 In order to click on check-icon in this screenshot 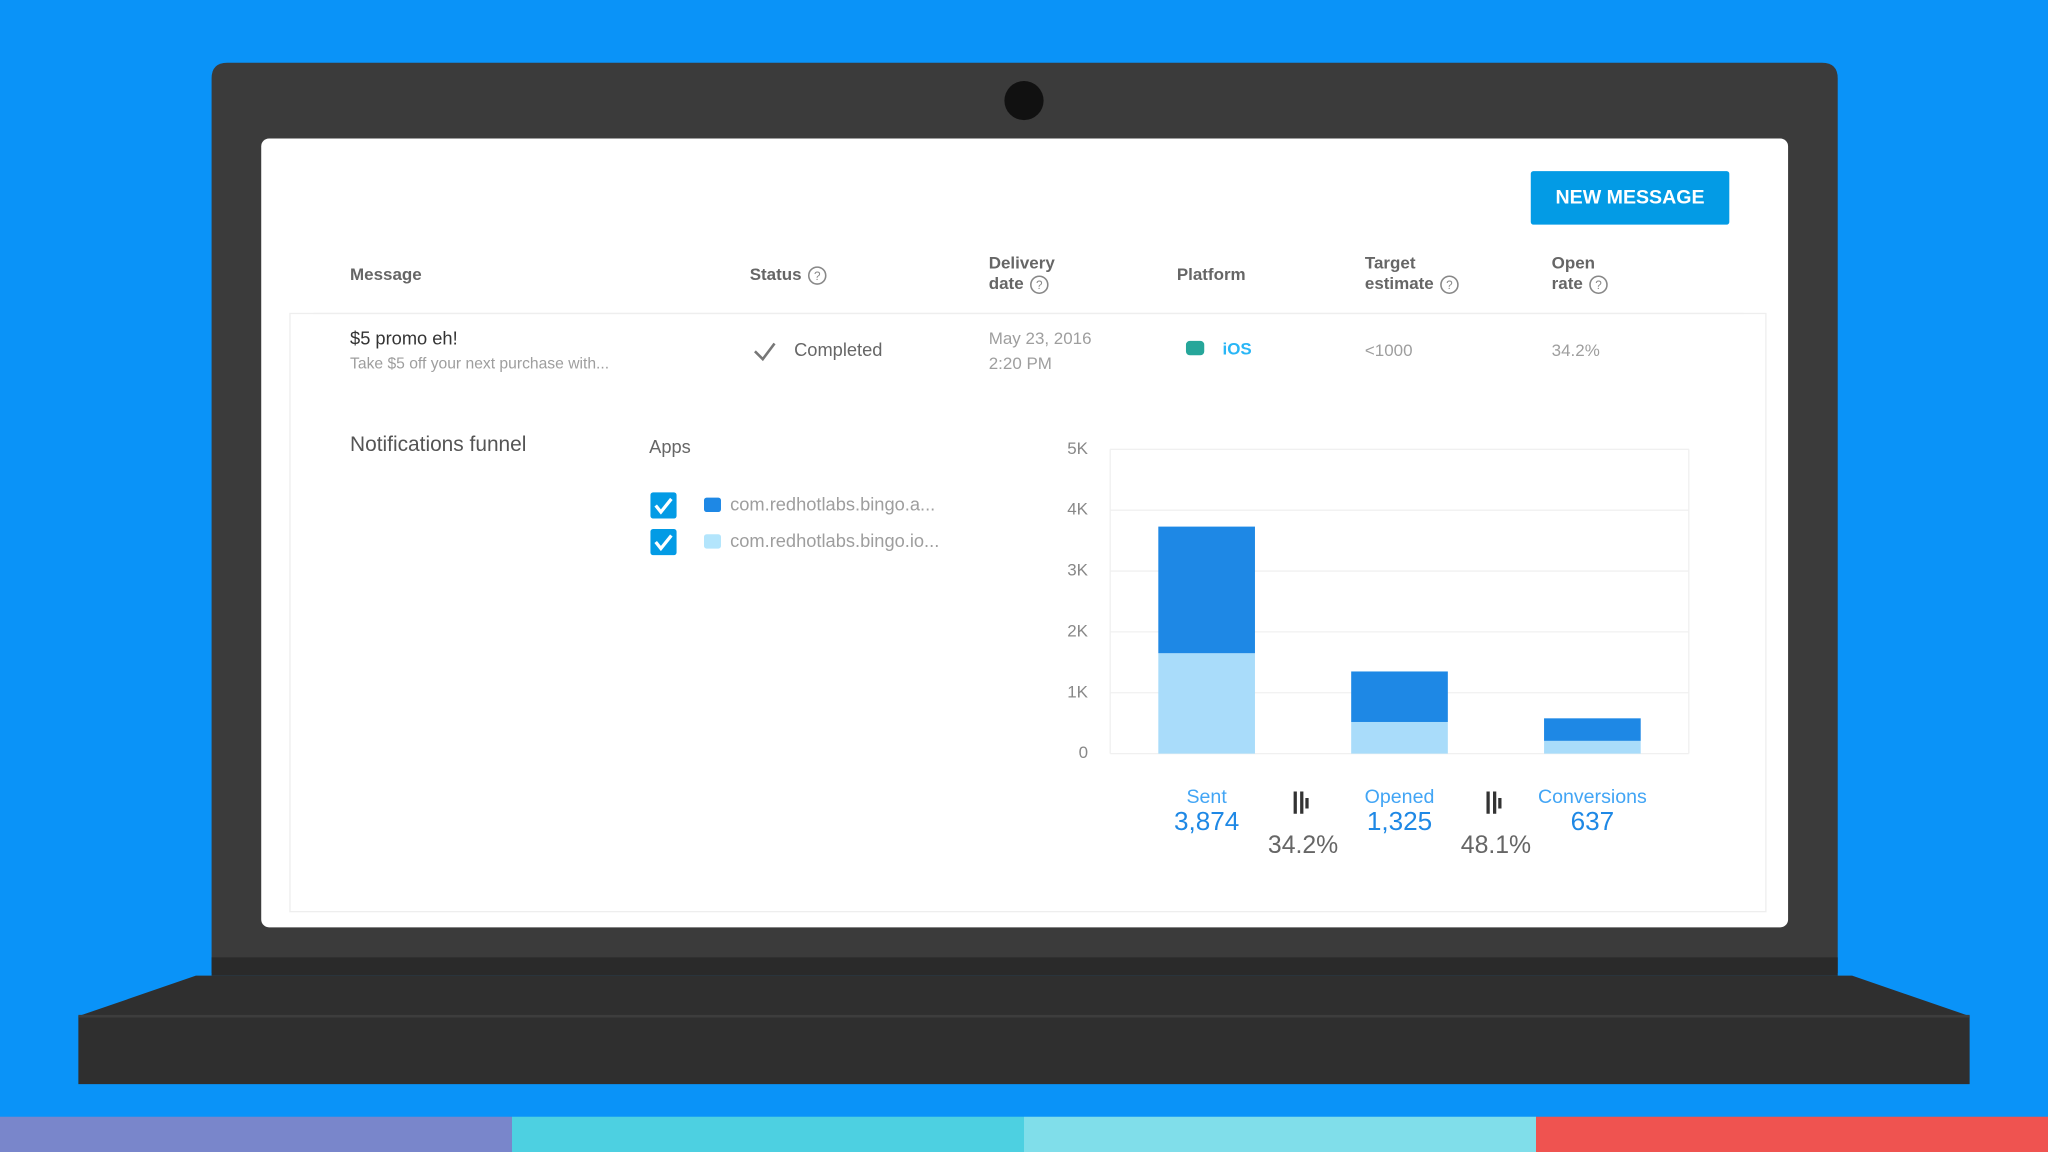, I will do `click(765, 352)`.